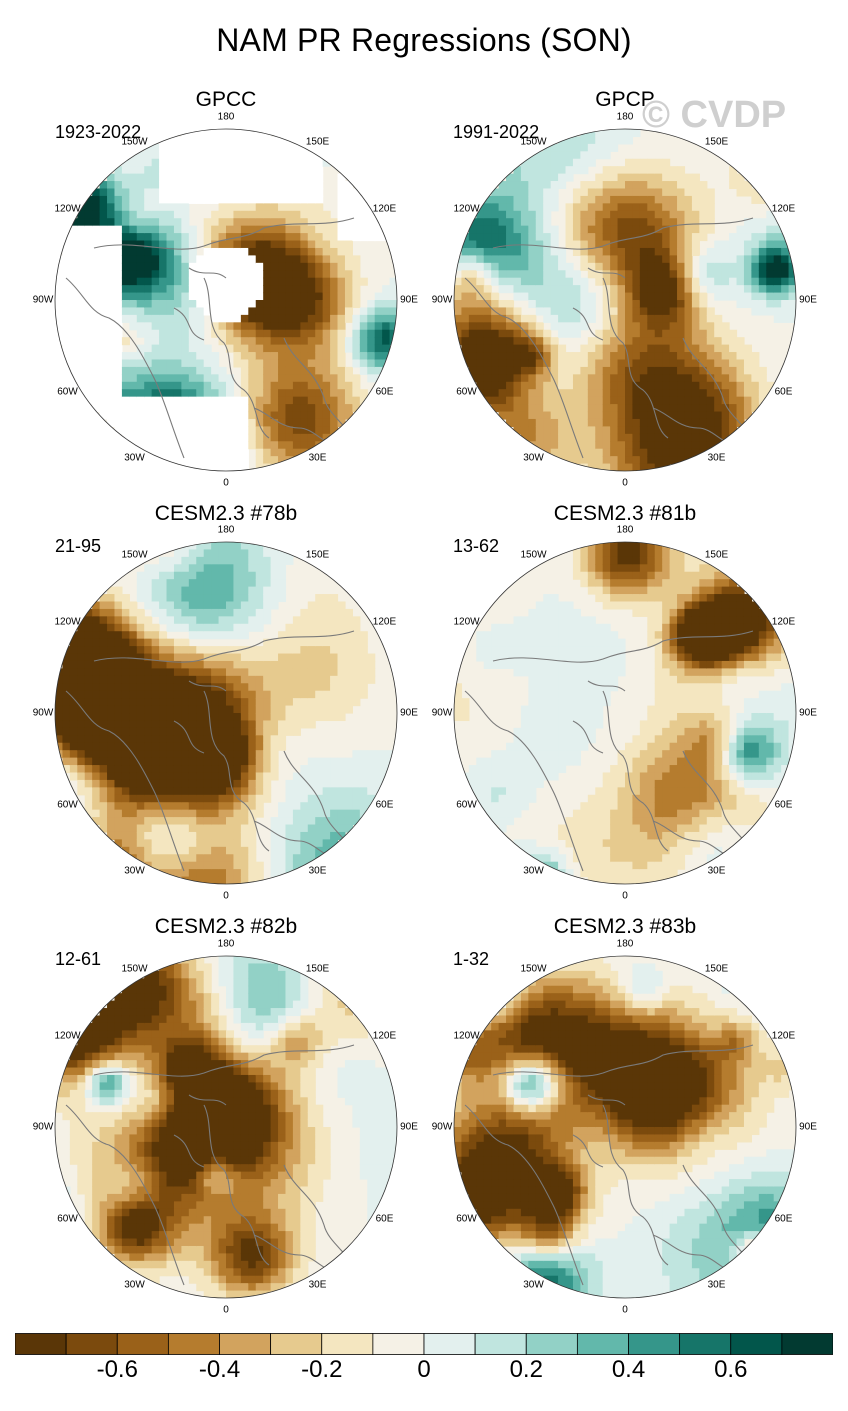 The image size is (848, 1411). Describe the element at coordinates (226, 513) in the screenshot. I see `panel-title: CESM2.3 #78b` at that location.